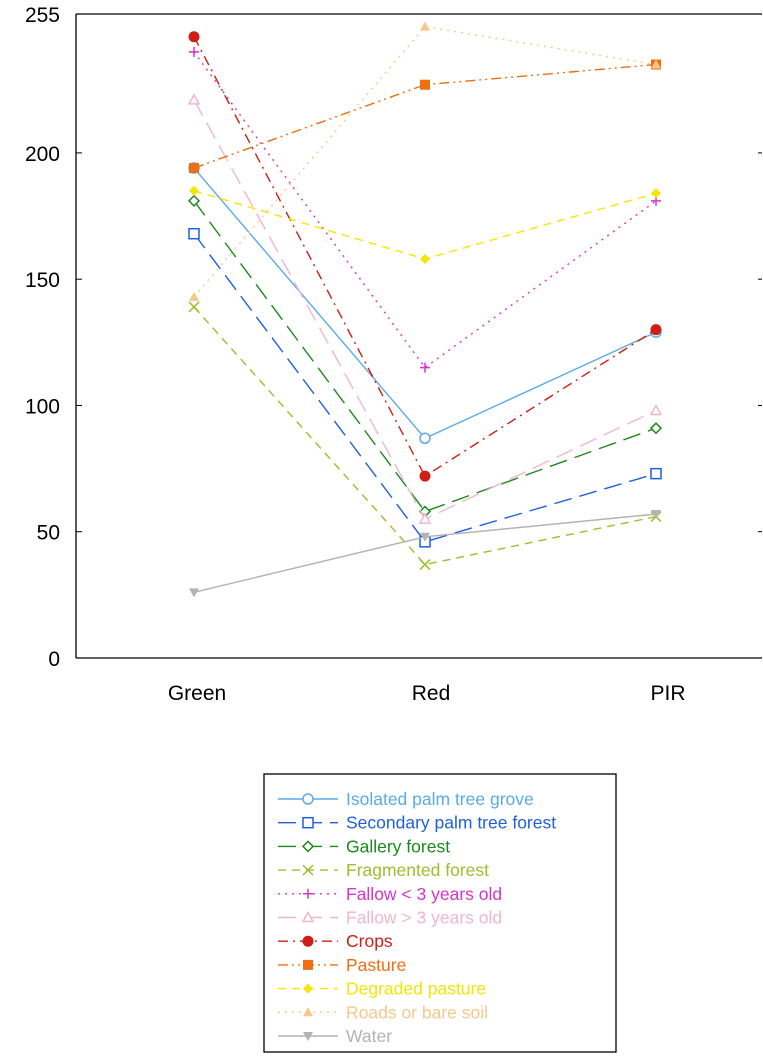 The width and height of the screenshot is (763, 1056). I want to click on legend-entry-1: Isolated palm tree grove, so click(406, 799).